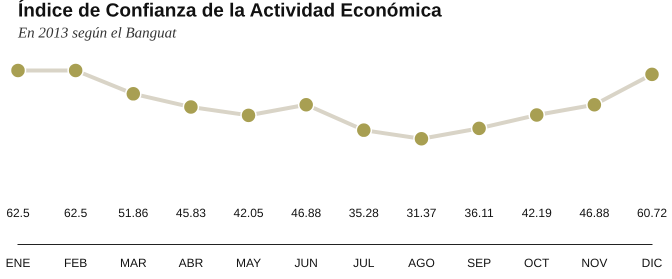 Image resolution: width=672 pixels, height=279 pixels. Describe the element at coordinates (421, 213) in the screenshot. I see `data-label: 31.37` at that location.